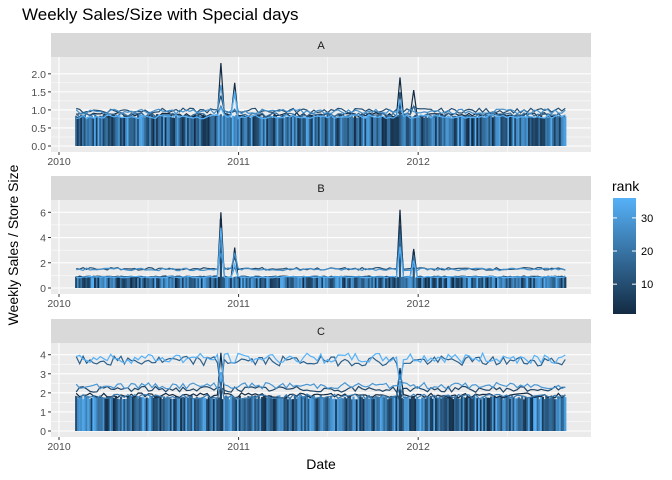  Describe the element at coordinates (38, 93) in the screenshot. I see `y-tick-label: 1.5` at that location.